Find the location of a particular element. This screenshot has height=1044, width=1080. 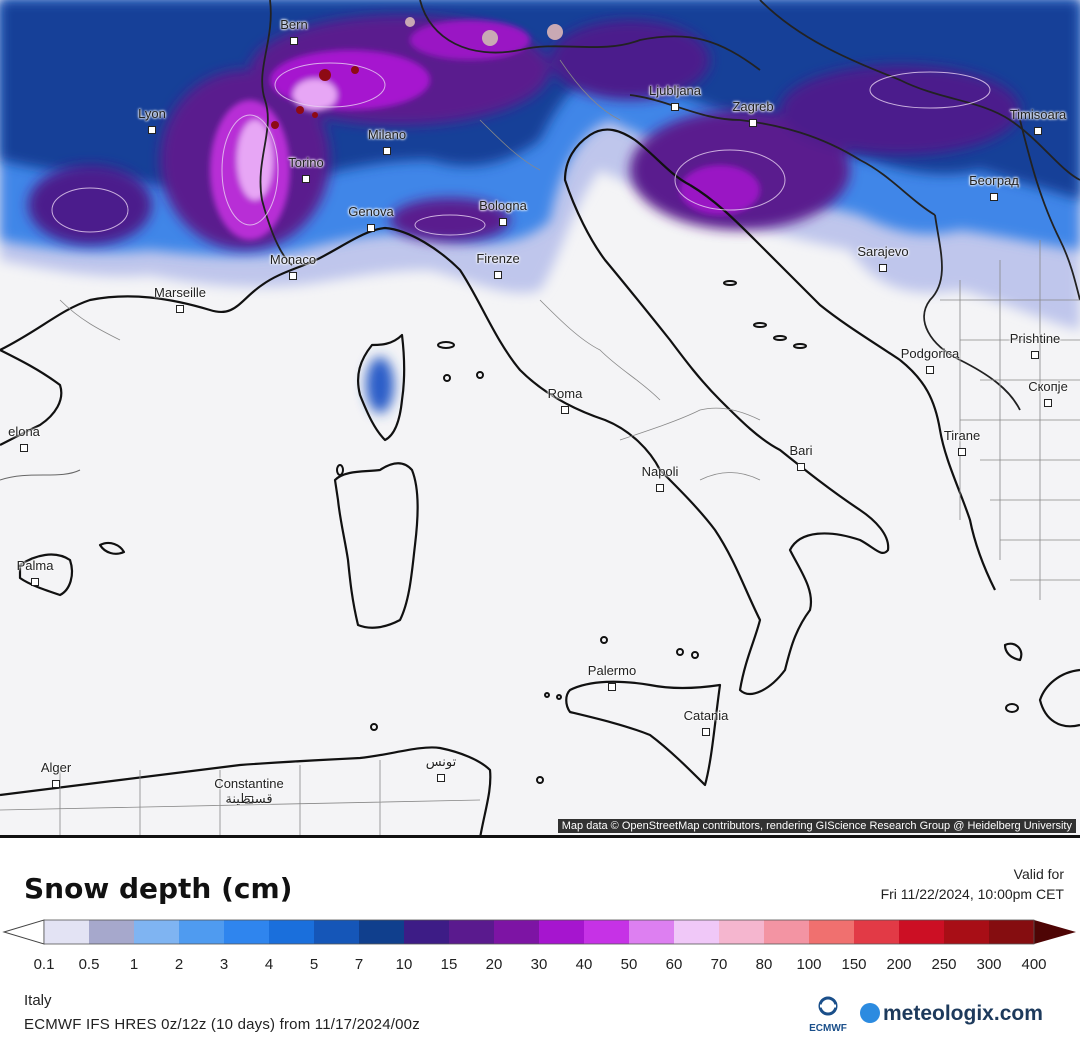

city-label: Скопје is located at coordinates (1048, 386).